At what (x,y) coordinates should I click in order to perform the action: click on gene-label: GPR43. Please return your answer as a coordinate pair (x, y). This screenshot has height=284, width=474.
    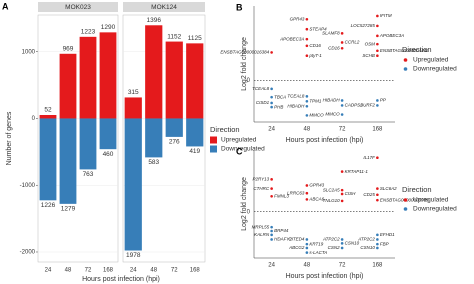
    Looking at the image, I should click on (297, 18).